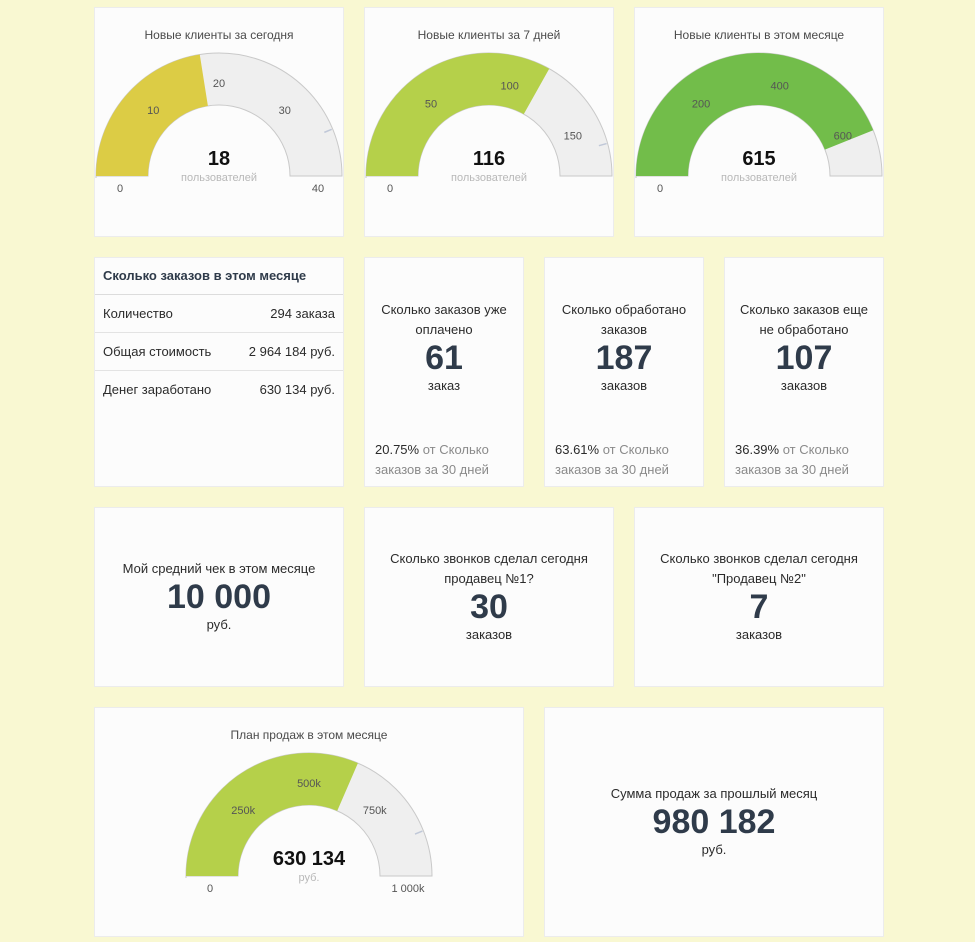  What do you see at coordinates (375, 811) in the screenshot?
I see `gauge-tick-label: 750k` at bounding box center [375, 811].